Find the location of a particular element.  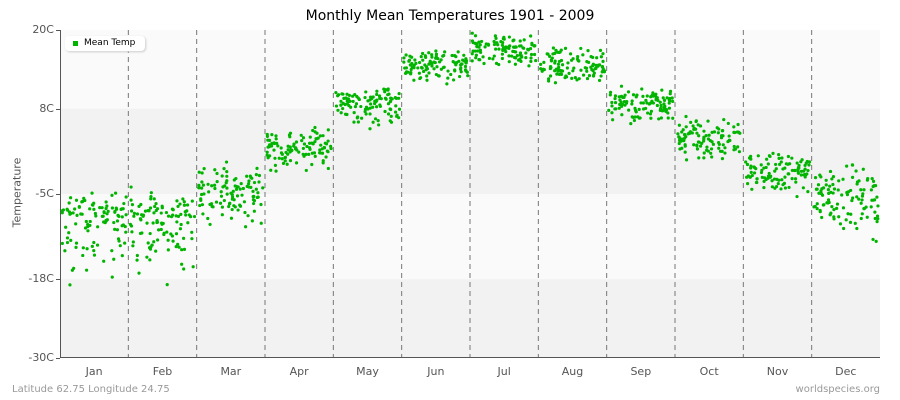

x-tick-label: Jun is located at coordinates (436, 371).